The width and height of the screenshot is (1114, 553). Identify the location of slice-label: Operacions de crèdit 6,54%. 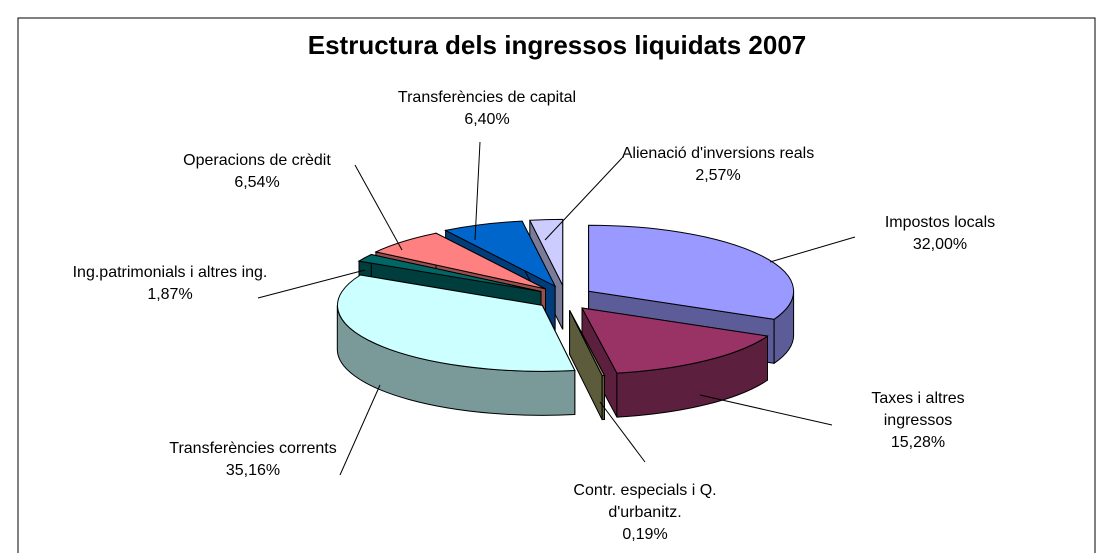
(257, 172).